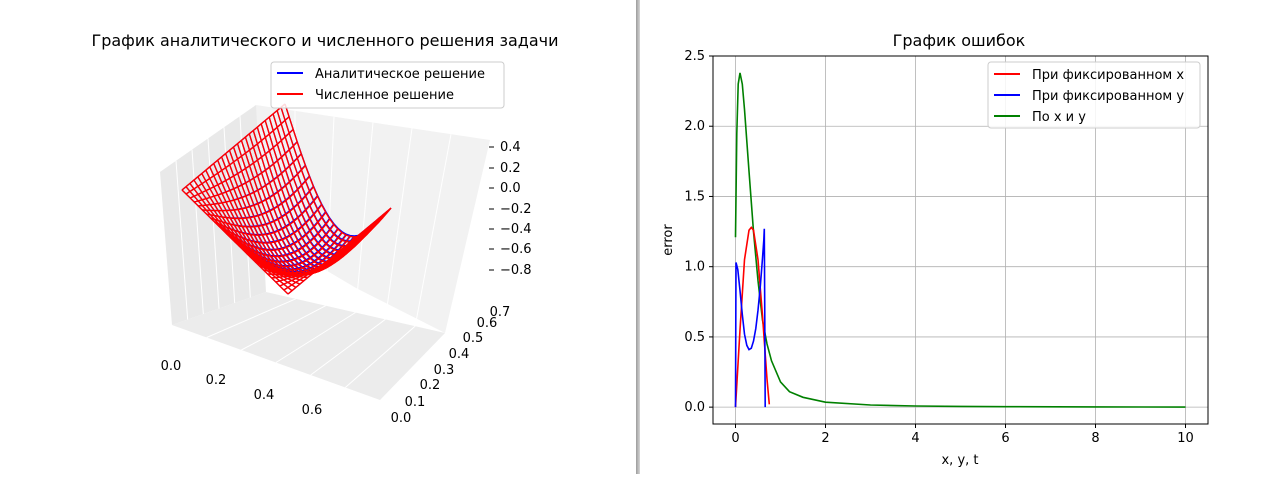 This screenshot has height=478, width=1266. I want to click on y-tick-label: 0.1, so click(415, 402).